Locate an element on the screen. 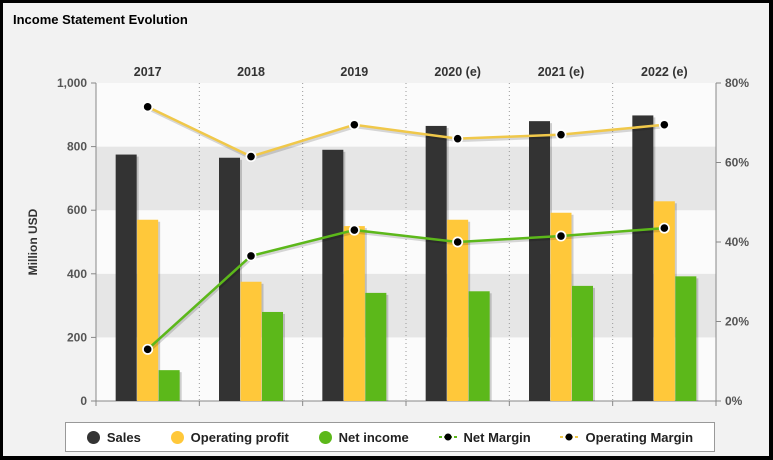 This screenshot has height=460, width=773. category-label: 2021 (e) is located at coordinates (561, 72).